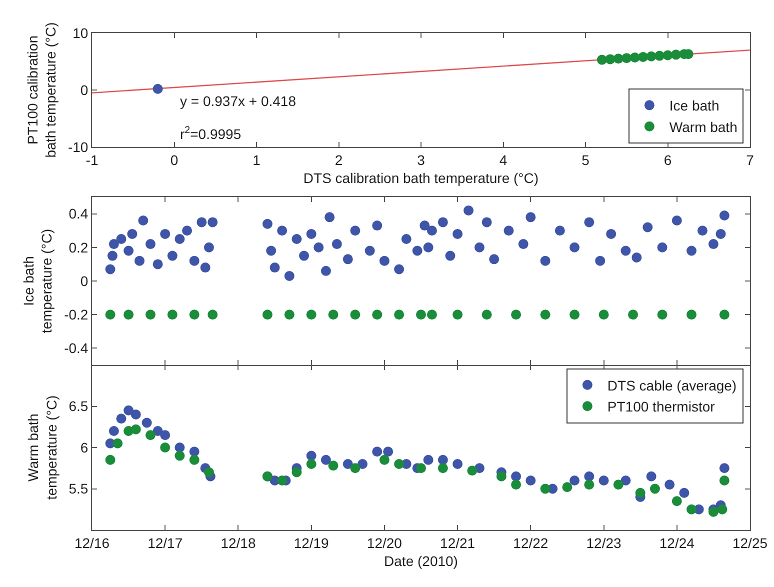 The height and width of the screenshot is (587, 774). I want to click on y-tick-label: 10, so click(80, 32).